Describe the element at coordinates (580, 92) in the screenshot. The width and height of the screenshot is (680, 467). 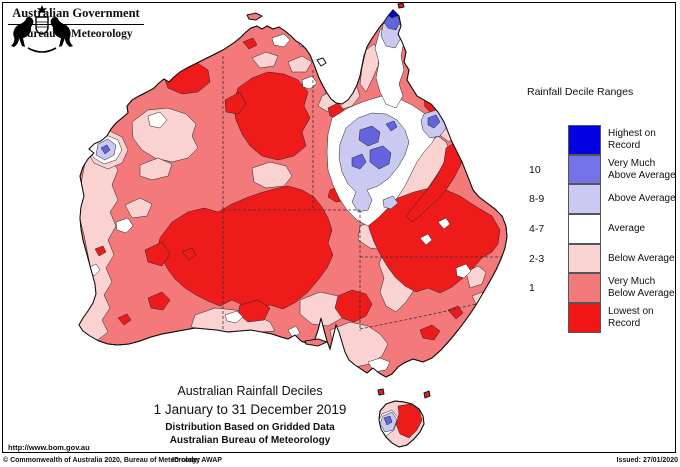
I see `legend-title: Rainfall Decile Ranges` at that location.